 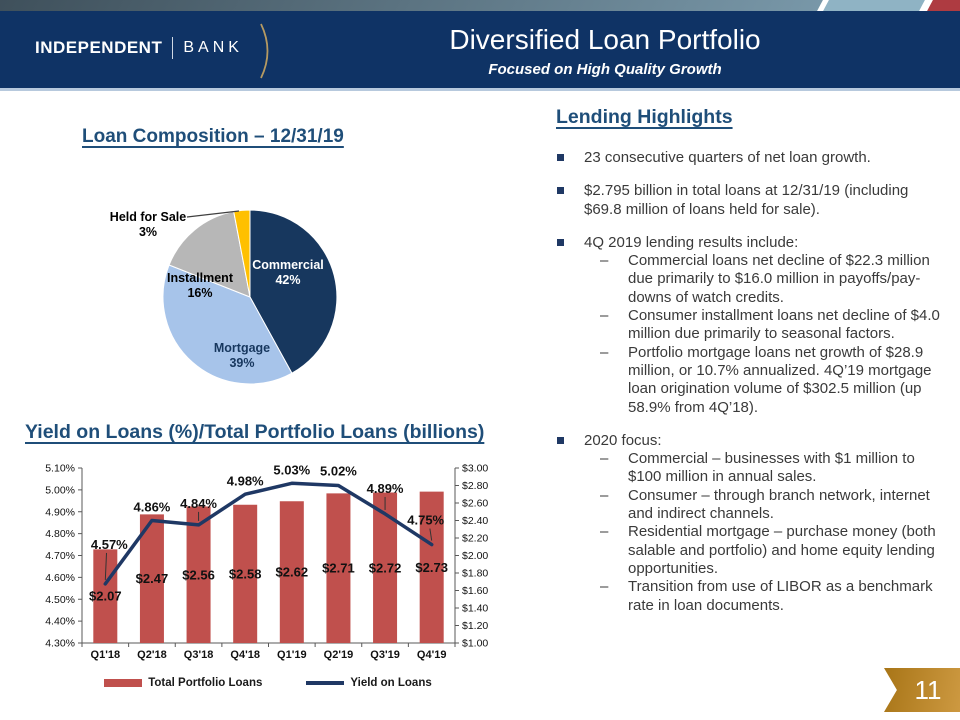 I want to click on yield-value-label: 4.84%, so click(x=198, y=503).